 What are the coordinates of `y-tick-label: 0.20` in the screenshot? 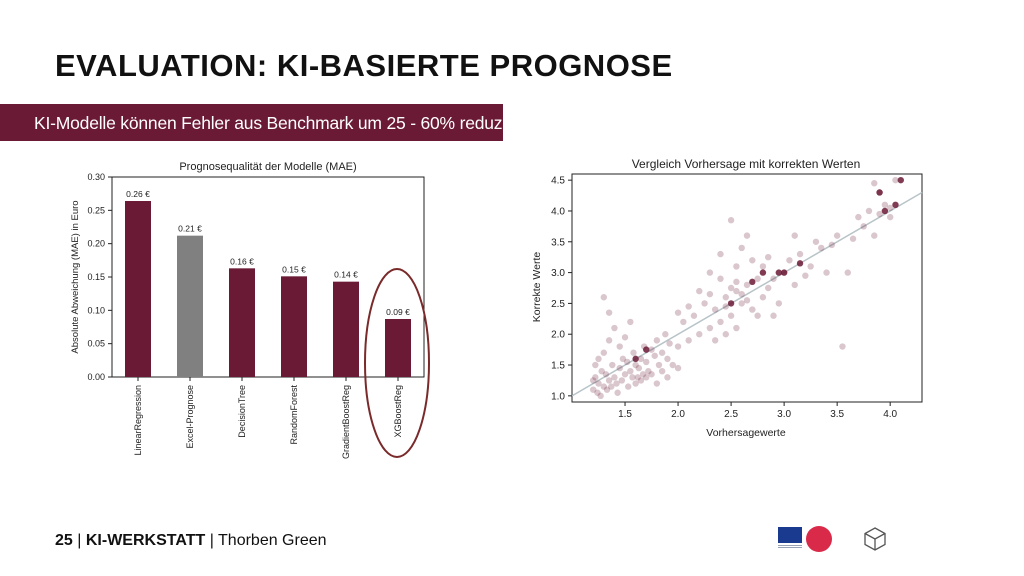 It's located at (96, 244).